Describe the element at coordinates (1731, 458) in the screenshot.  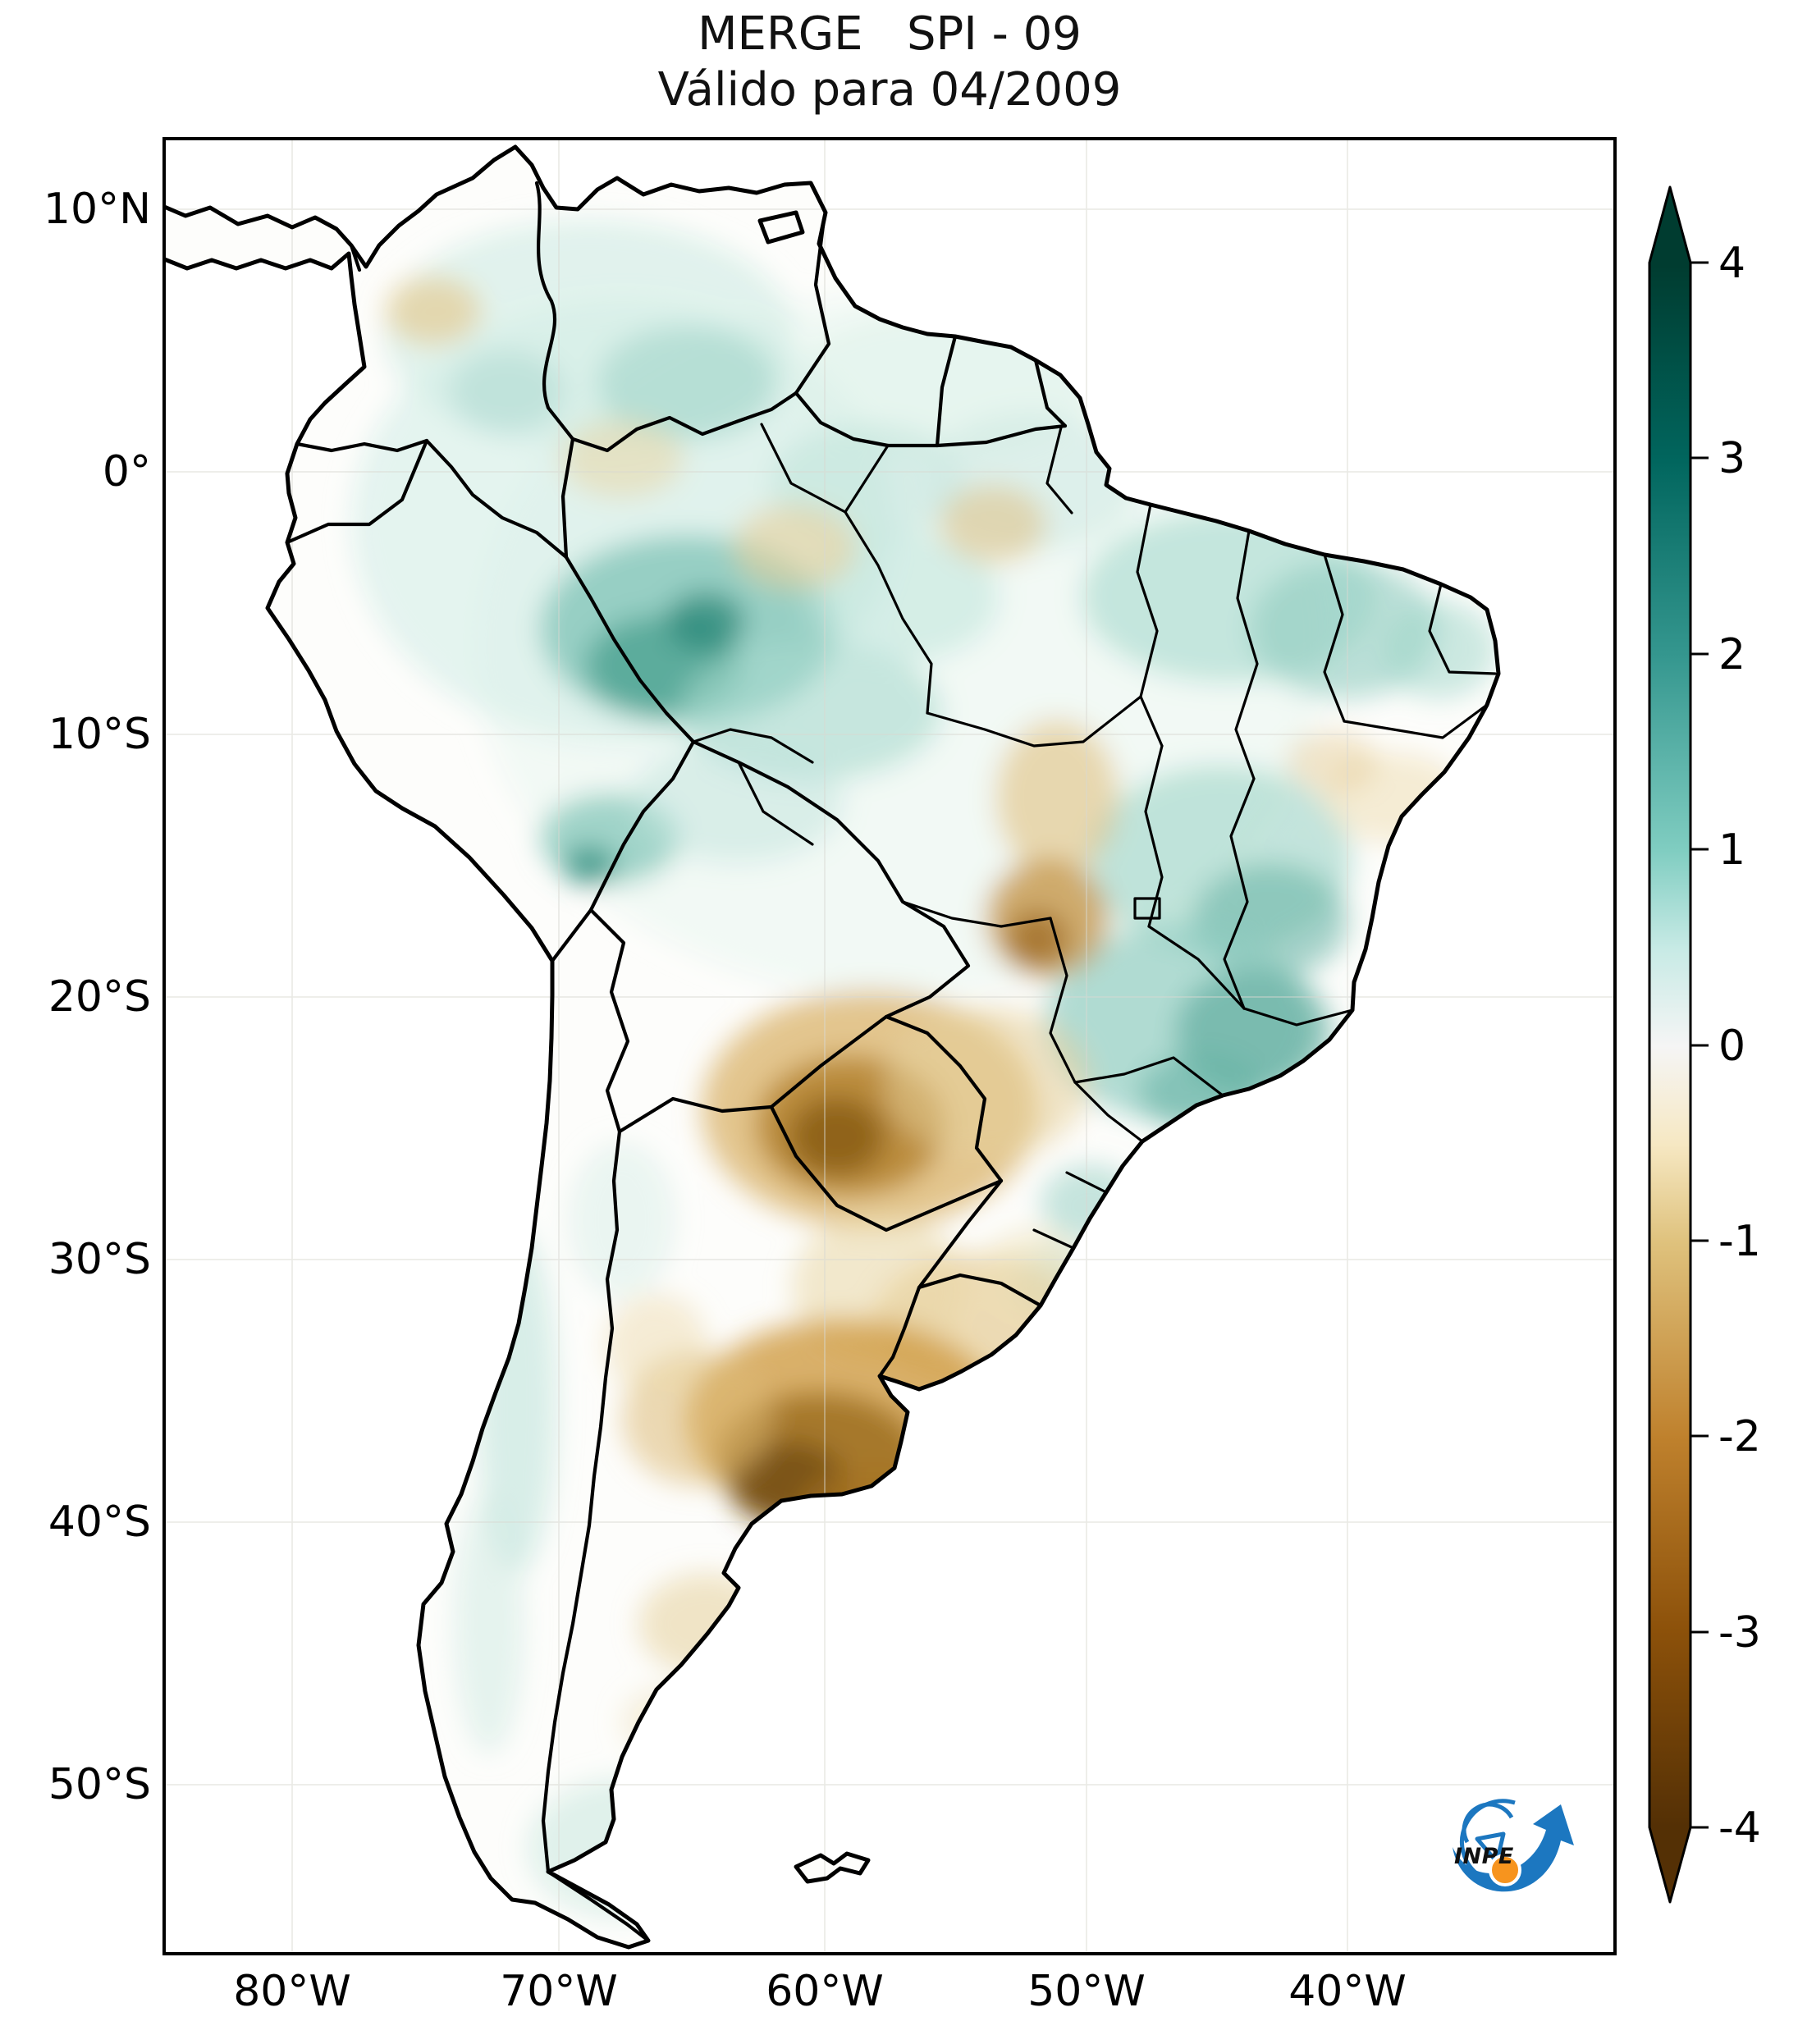
I see `colorbar-label-3: 3` at that location.